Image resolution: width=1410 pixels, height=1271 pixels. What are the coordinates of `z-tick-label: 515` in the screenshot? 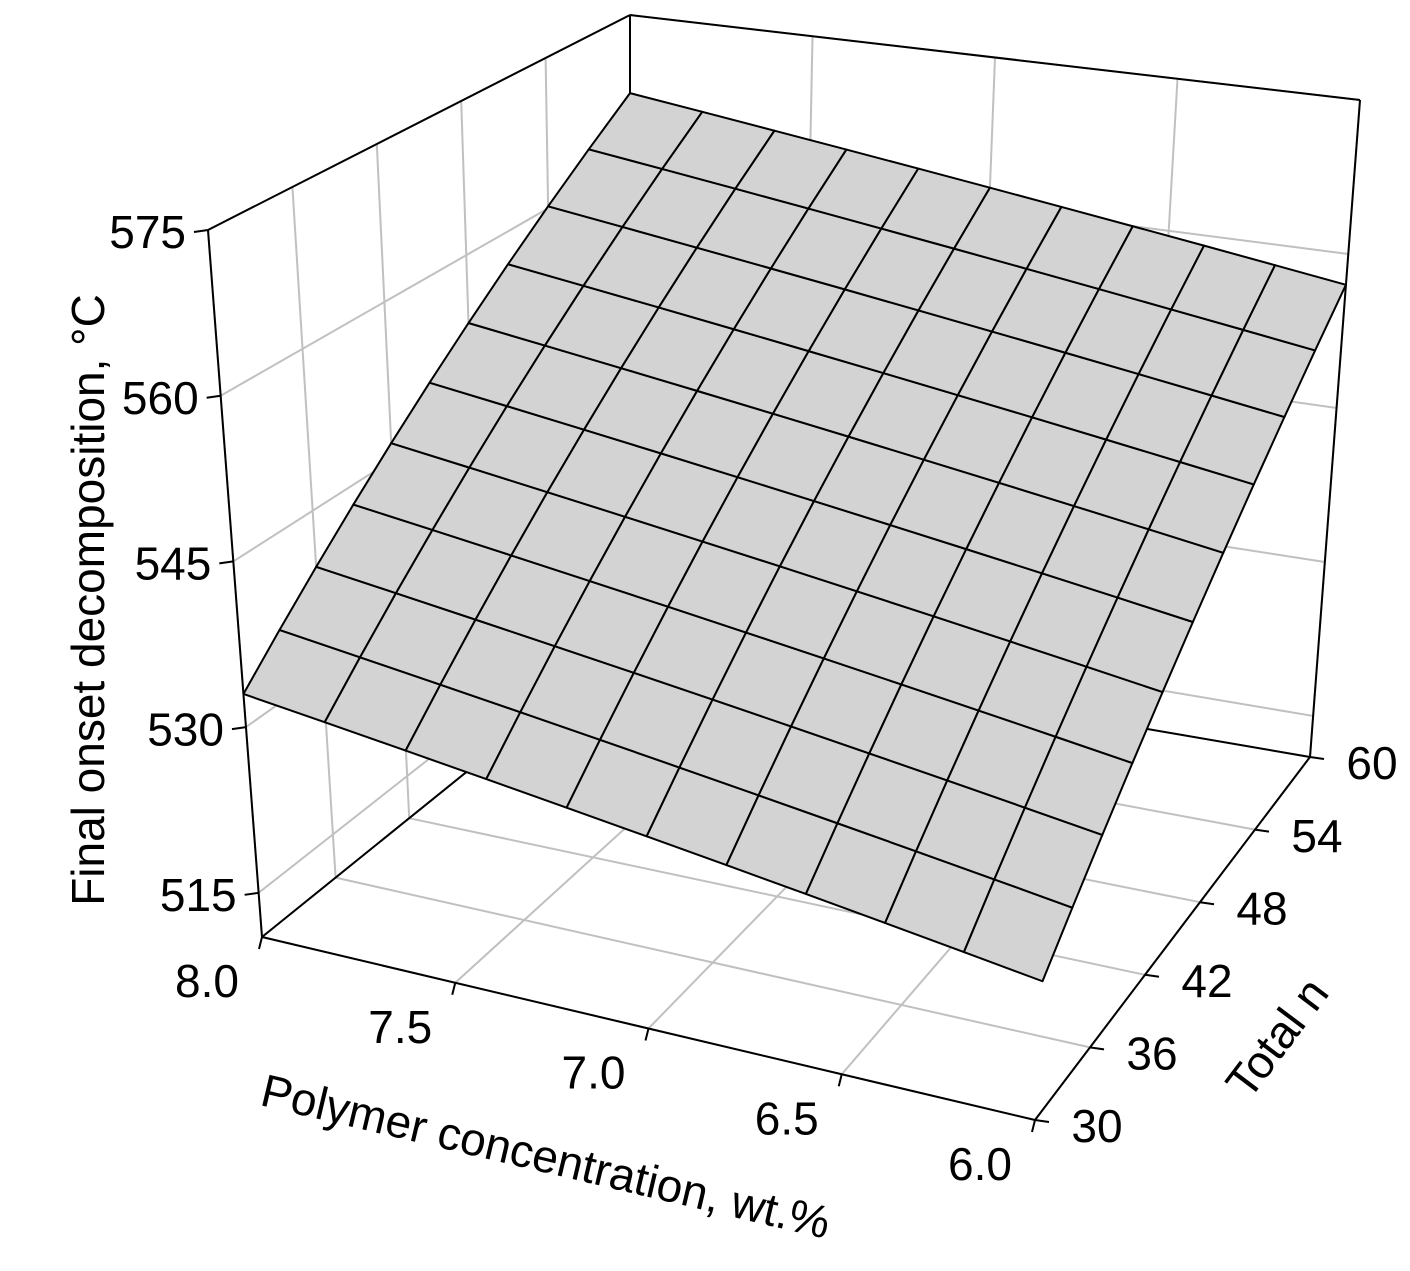 It's located at (198, 895).